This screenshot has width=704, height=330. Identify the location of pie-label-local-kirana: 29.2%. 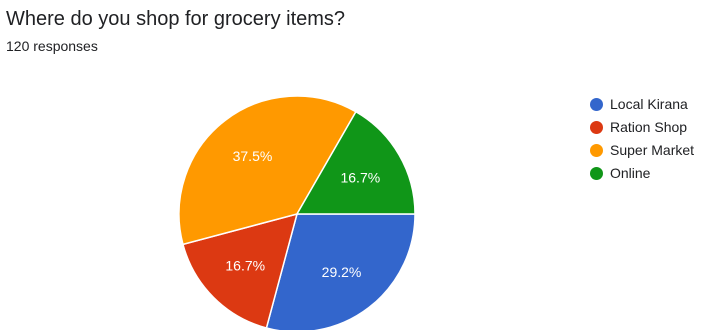
(342, 272).